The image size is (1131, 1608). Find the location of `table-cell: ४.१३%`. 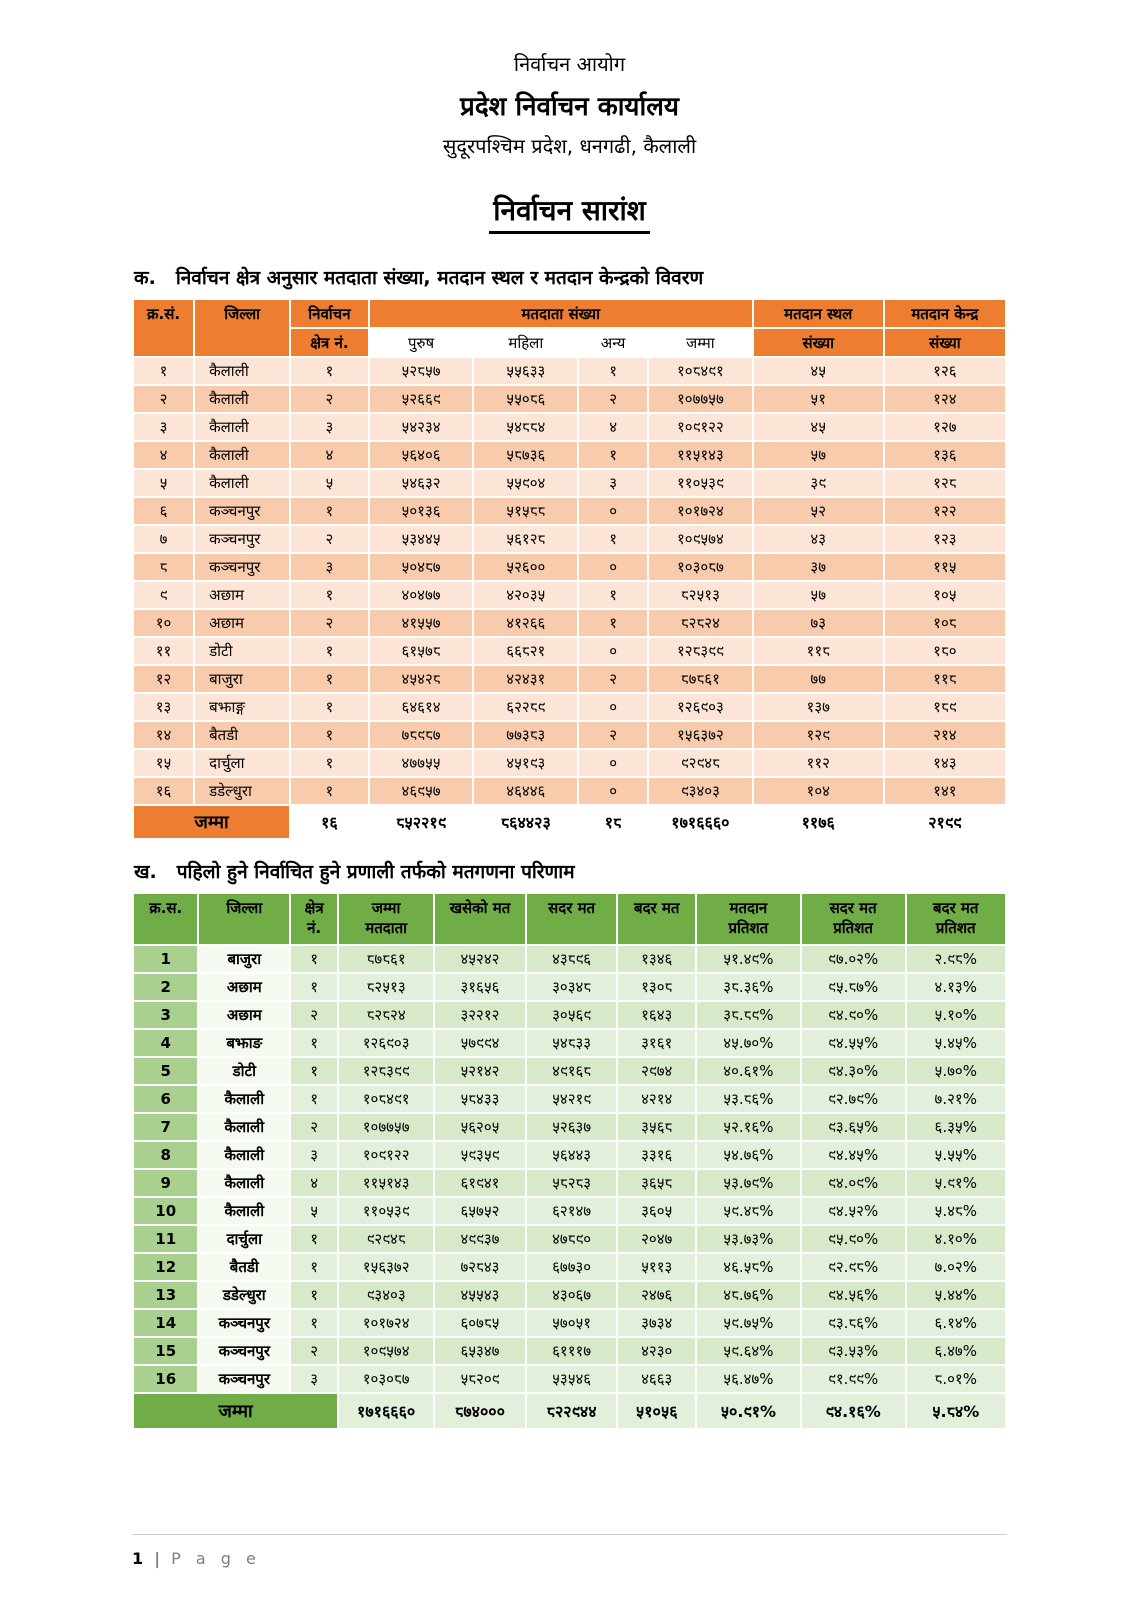

table-cell: ४.१३% is located at coordinates (956, 987).